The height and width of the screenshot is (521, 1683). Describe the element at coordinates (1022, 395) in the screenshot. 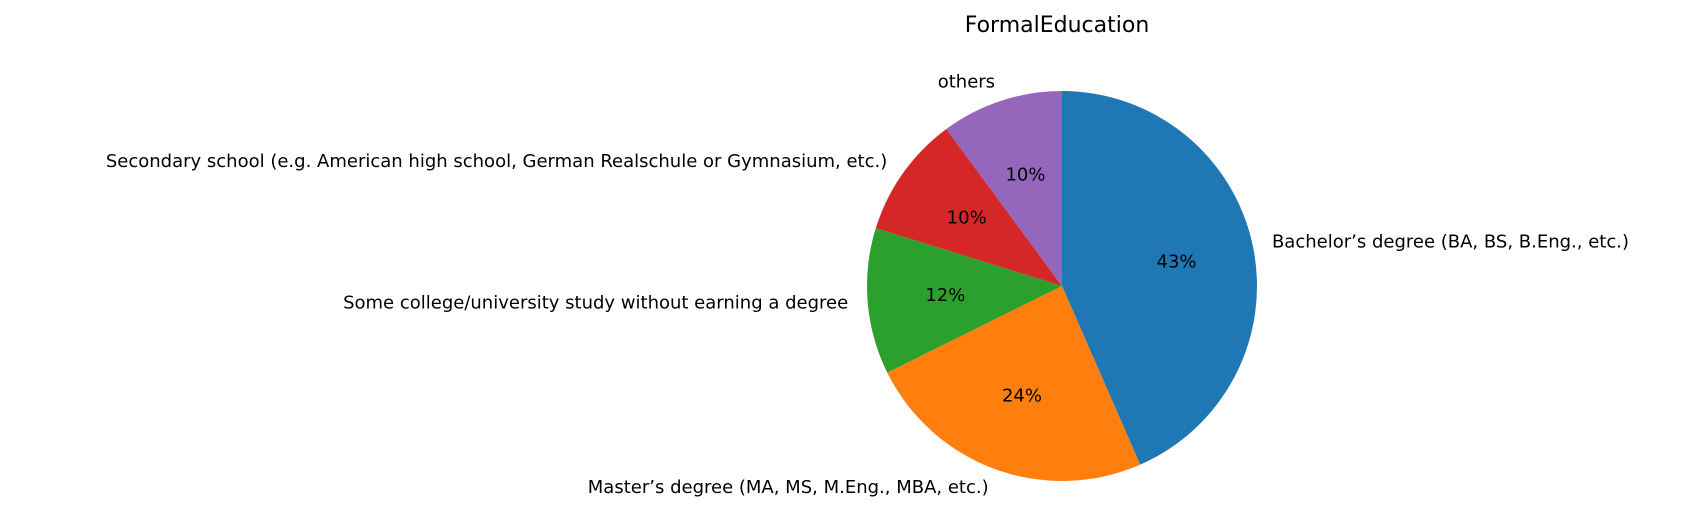

I see `slice-percentage-label: 24%` at that location.